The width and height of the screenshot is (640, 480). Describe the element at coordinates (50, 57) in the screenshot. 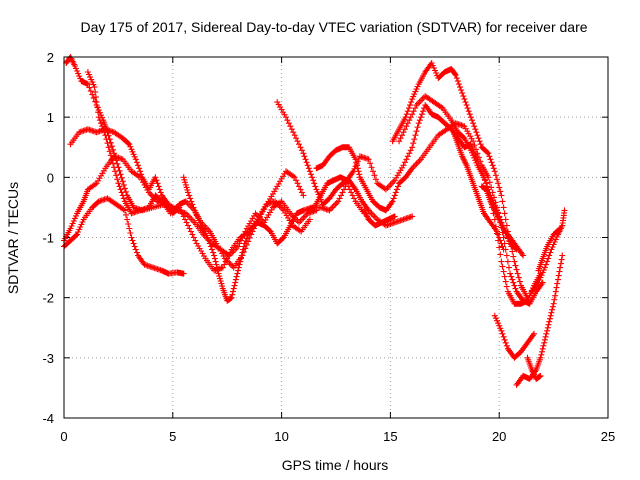

I see `y-tick-label: 2` at that location.